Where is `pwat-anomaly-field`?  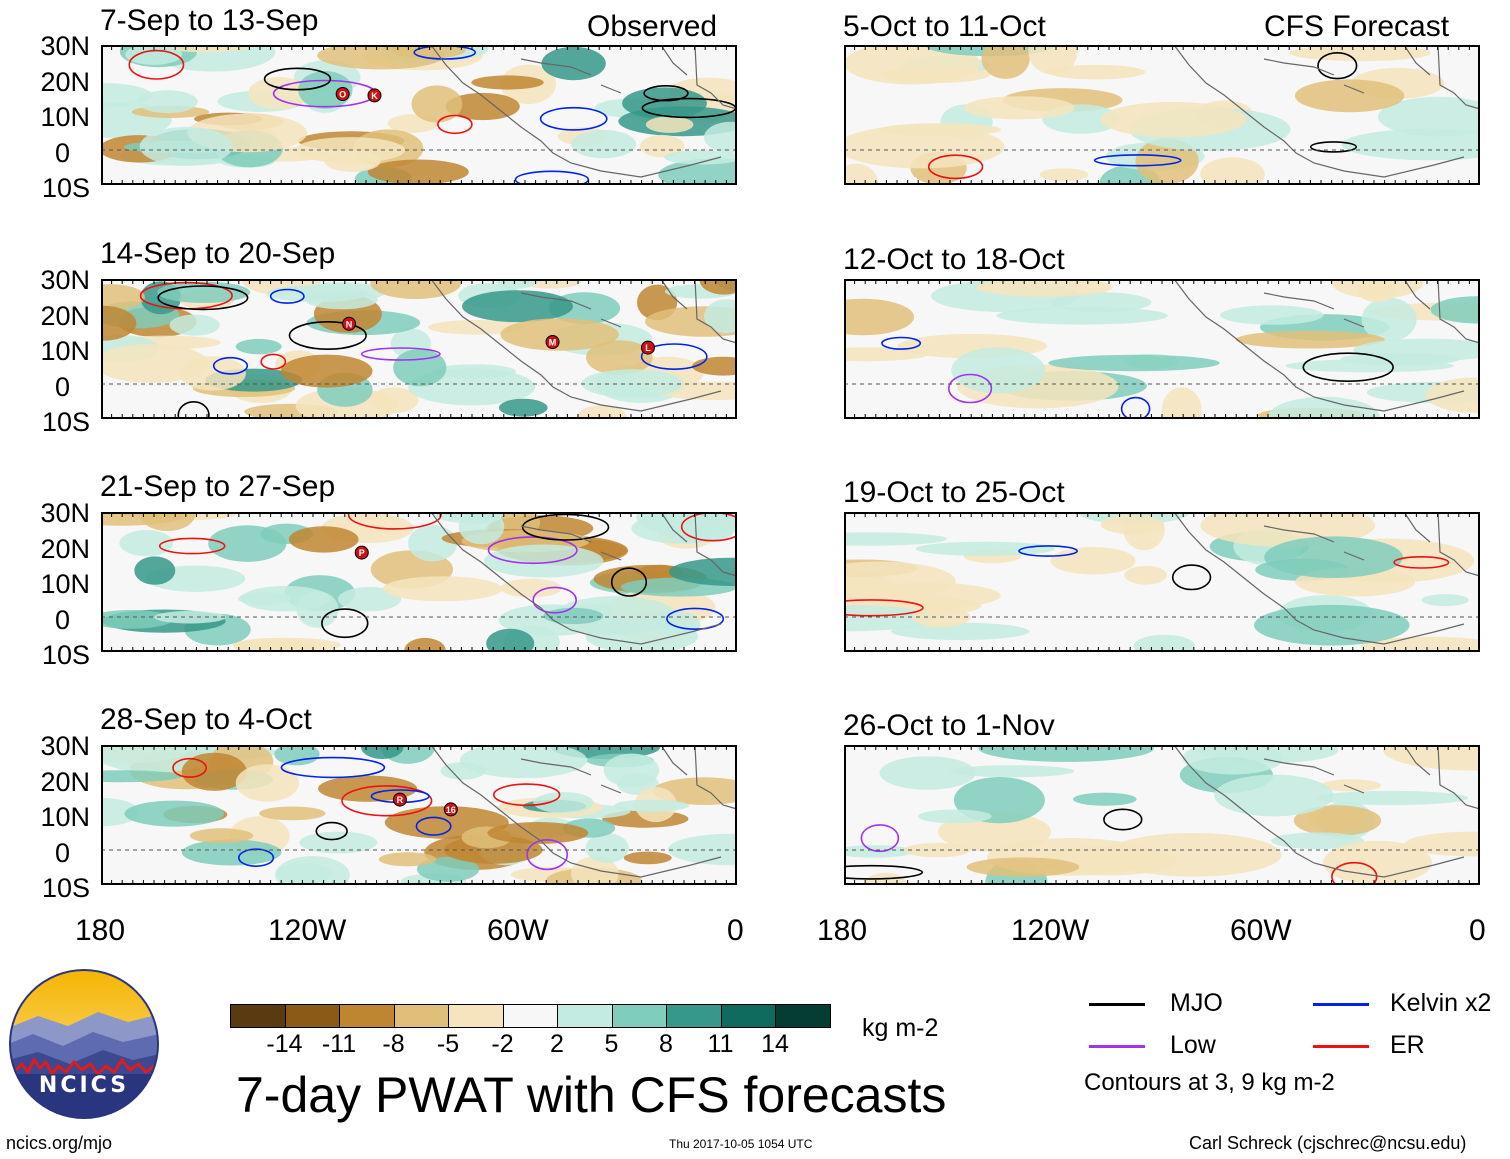
pwat-anomaly-field is located at coordinates (1162, 582).